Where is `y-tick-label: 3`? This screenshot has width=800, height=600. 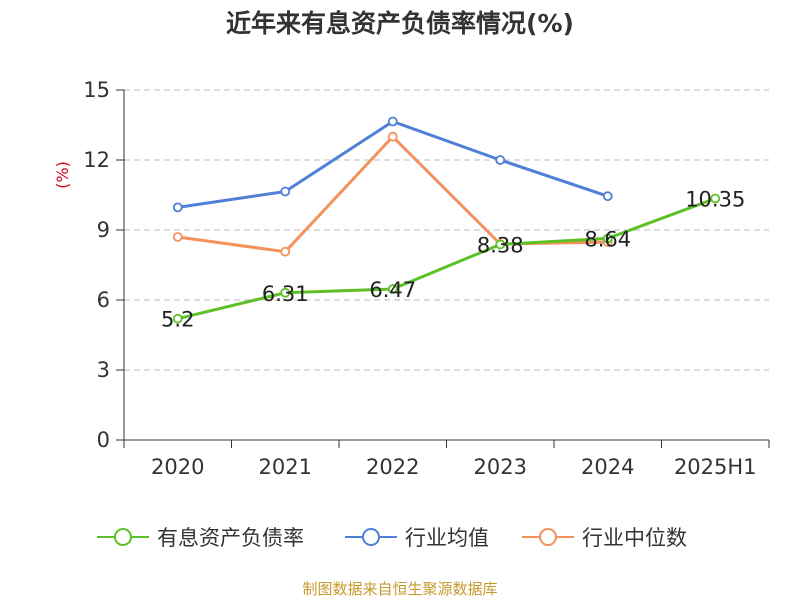
y-tick-label: 3 is located at coordinates (103, 370).